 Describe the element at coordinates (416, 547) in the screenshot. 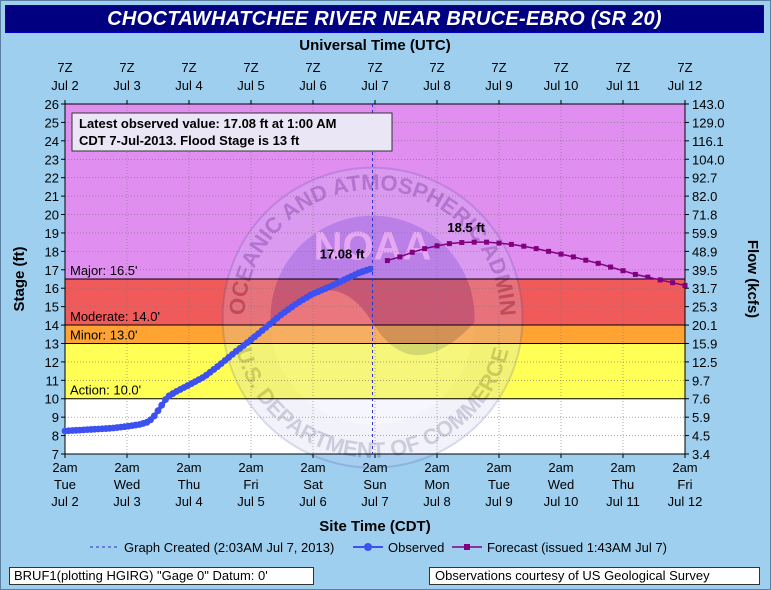

I see `legend-observed-label: Observed` at that location.